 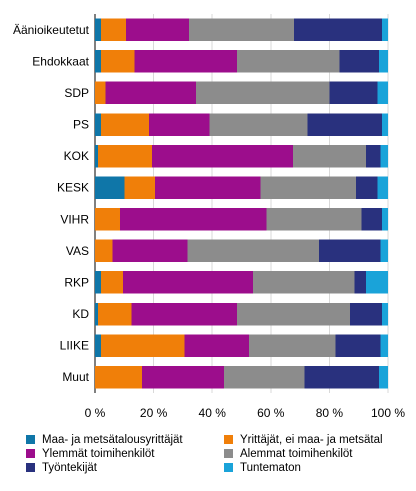 I want to click on legend-item: Työntekijät, so click(x=61, y=468).